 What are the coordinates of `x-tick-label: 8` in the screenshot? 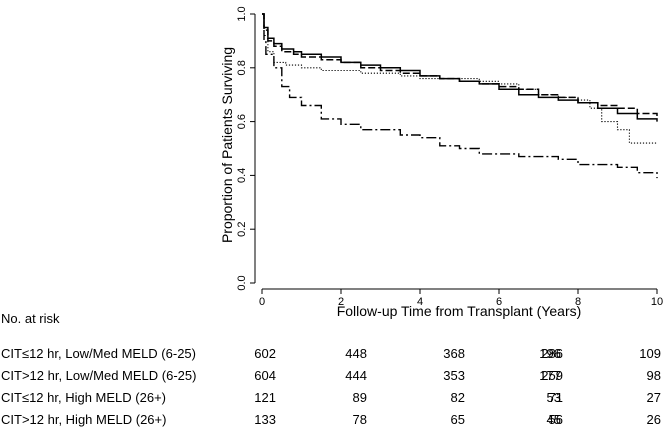 It's located at (578, 302).